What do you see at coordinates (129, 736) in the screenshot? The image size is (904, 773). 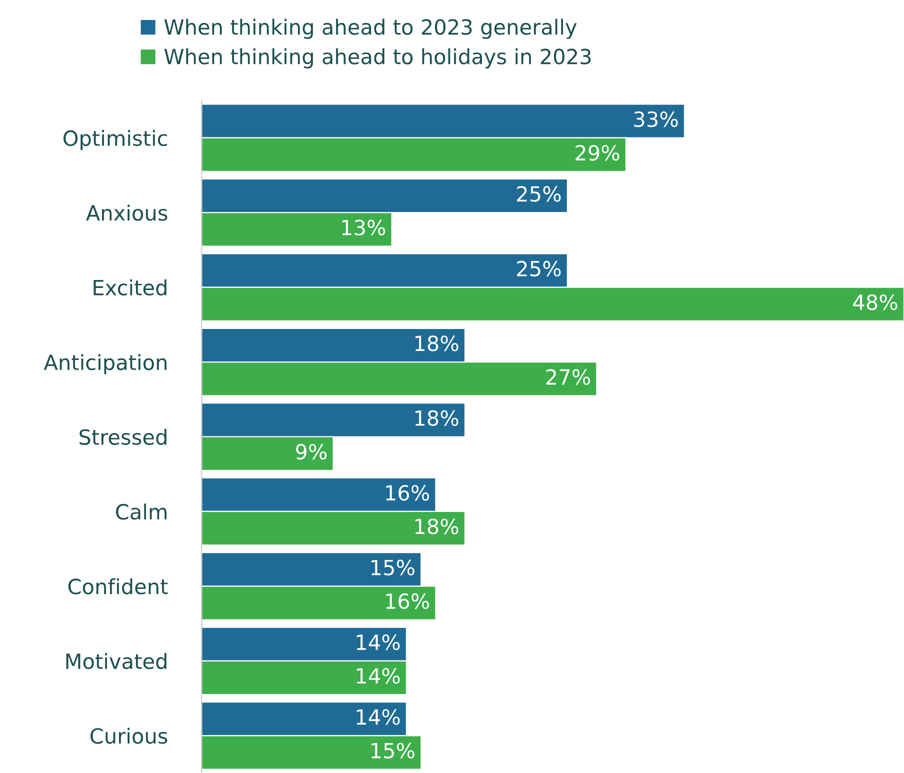 I see `y-tick-label: Curious` at bounding box center [129, 736].